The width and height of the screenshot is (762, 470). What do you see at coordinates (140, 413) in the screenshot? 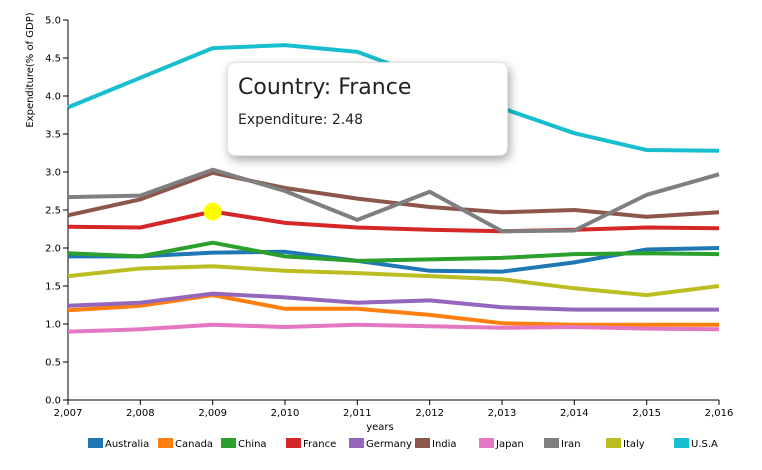
I see `x-tick-label: 2,008` at bounding box center [140, 413].